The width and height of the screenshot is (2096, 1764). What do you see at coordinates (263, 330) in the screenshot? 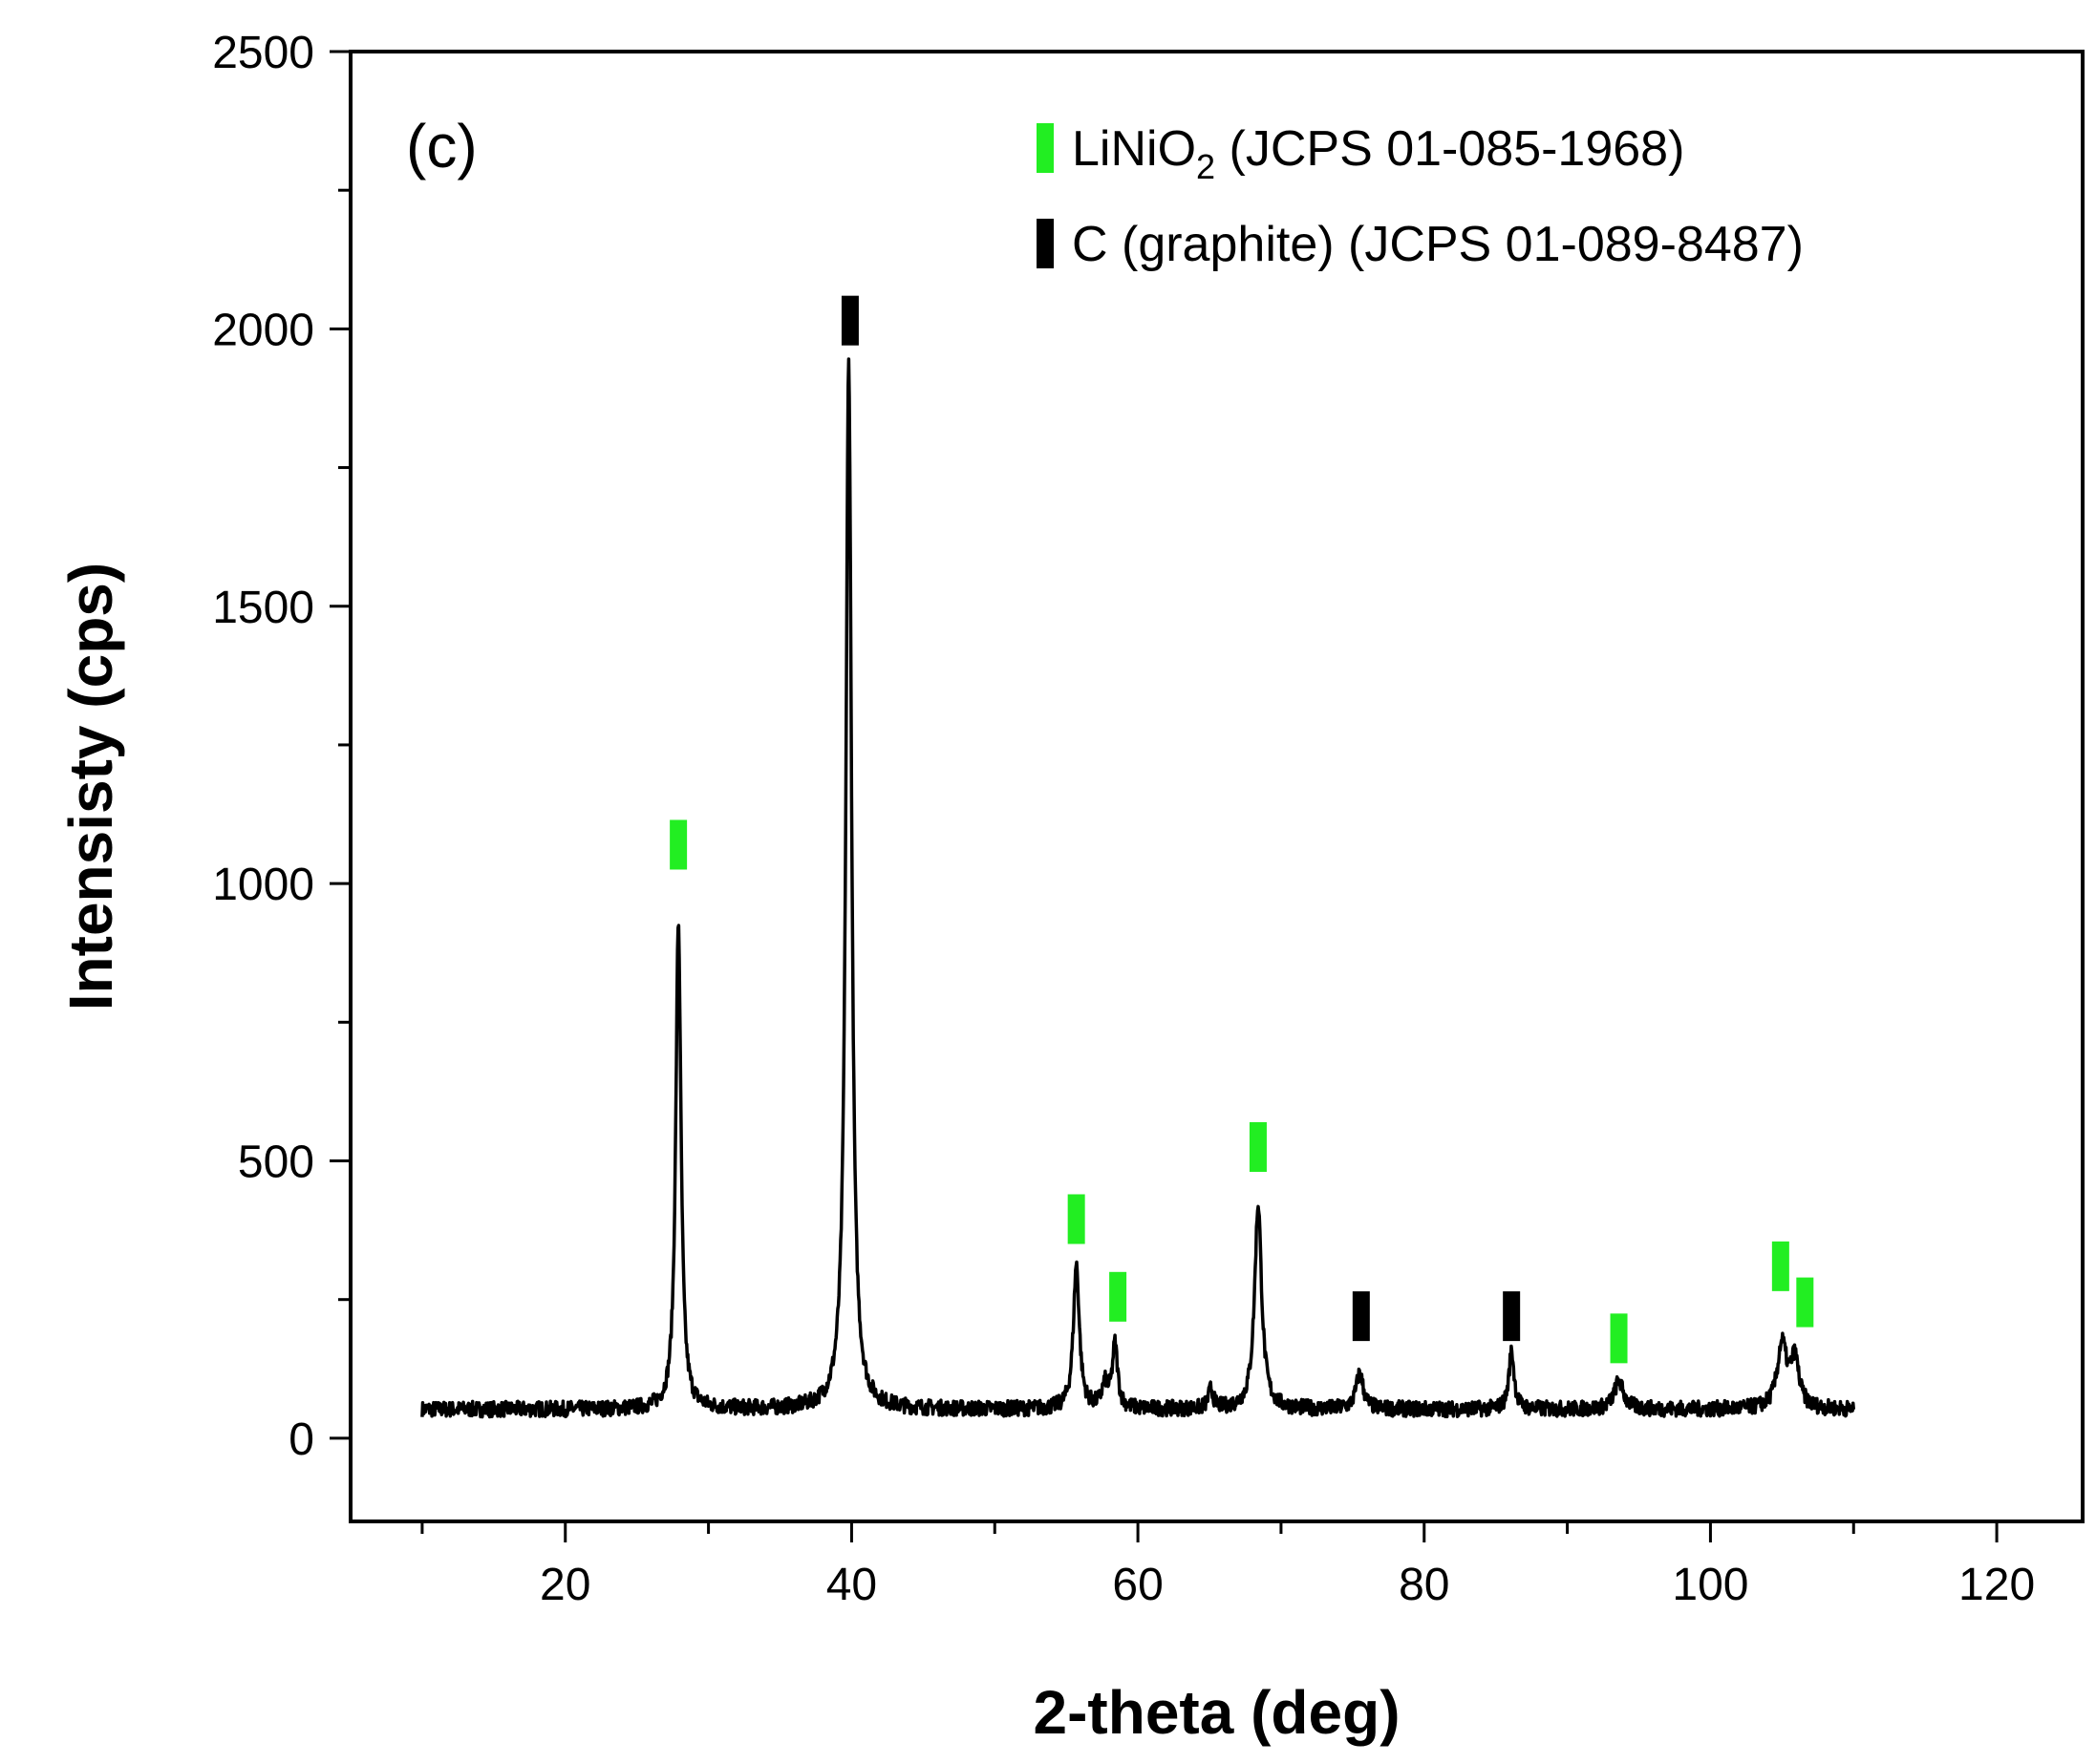
I see `y-tick-label: 2000` at bounding box center [263, 330].